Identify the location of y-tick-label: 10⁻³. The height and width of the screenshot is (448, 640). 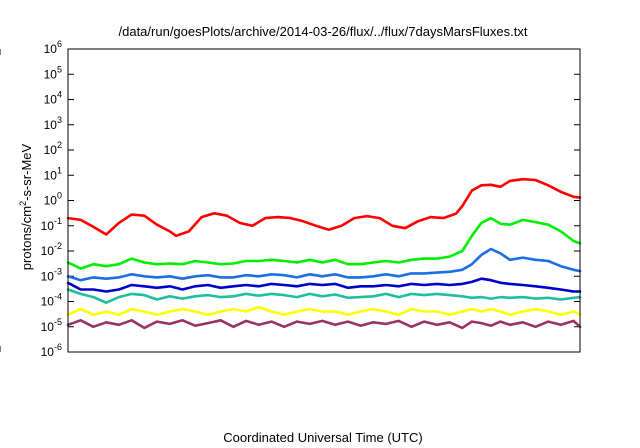
(51, 274).